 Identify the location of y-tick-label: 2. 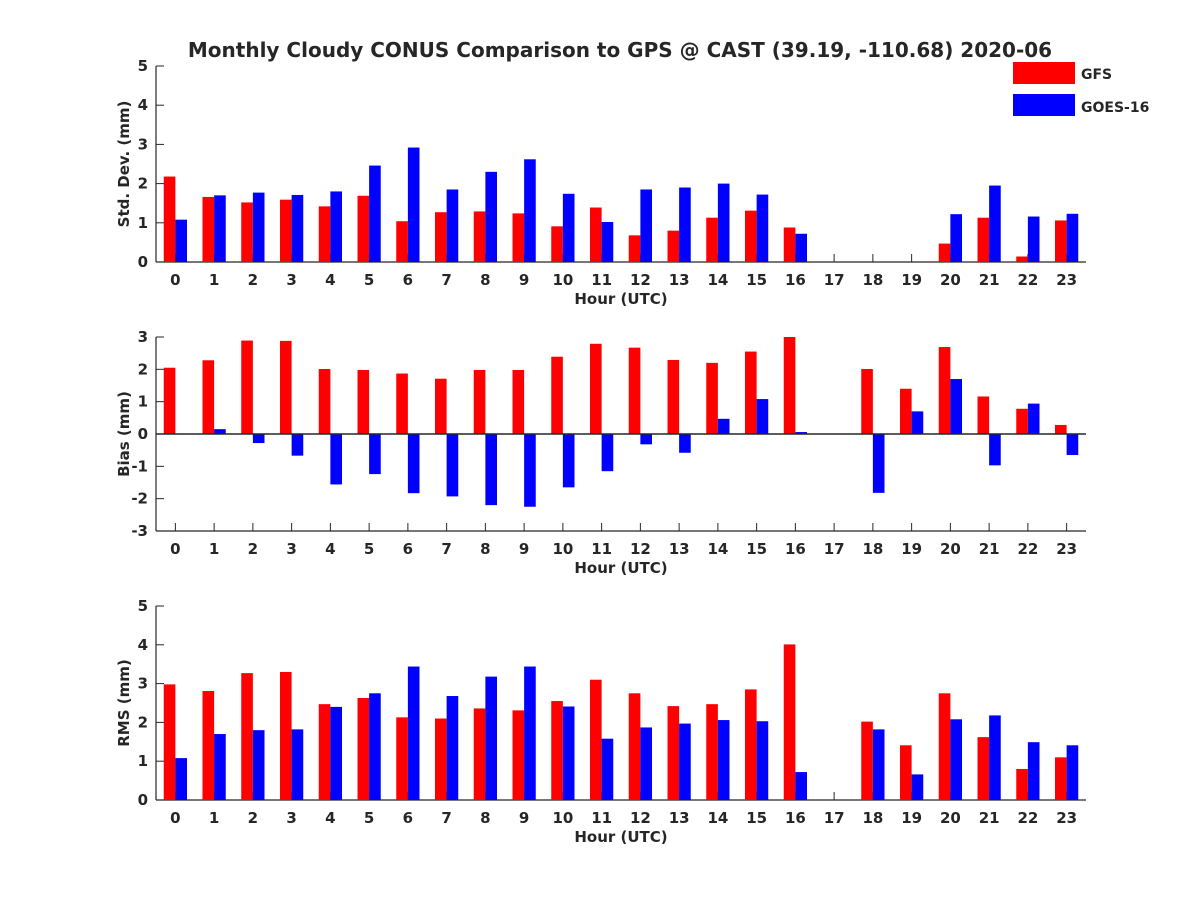
(143, 369).